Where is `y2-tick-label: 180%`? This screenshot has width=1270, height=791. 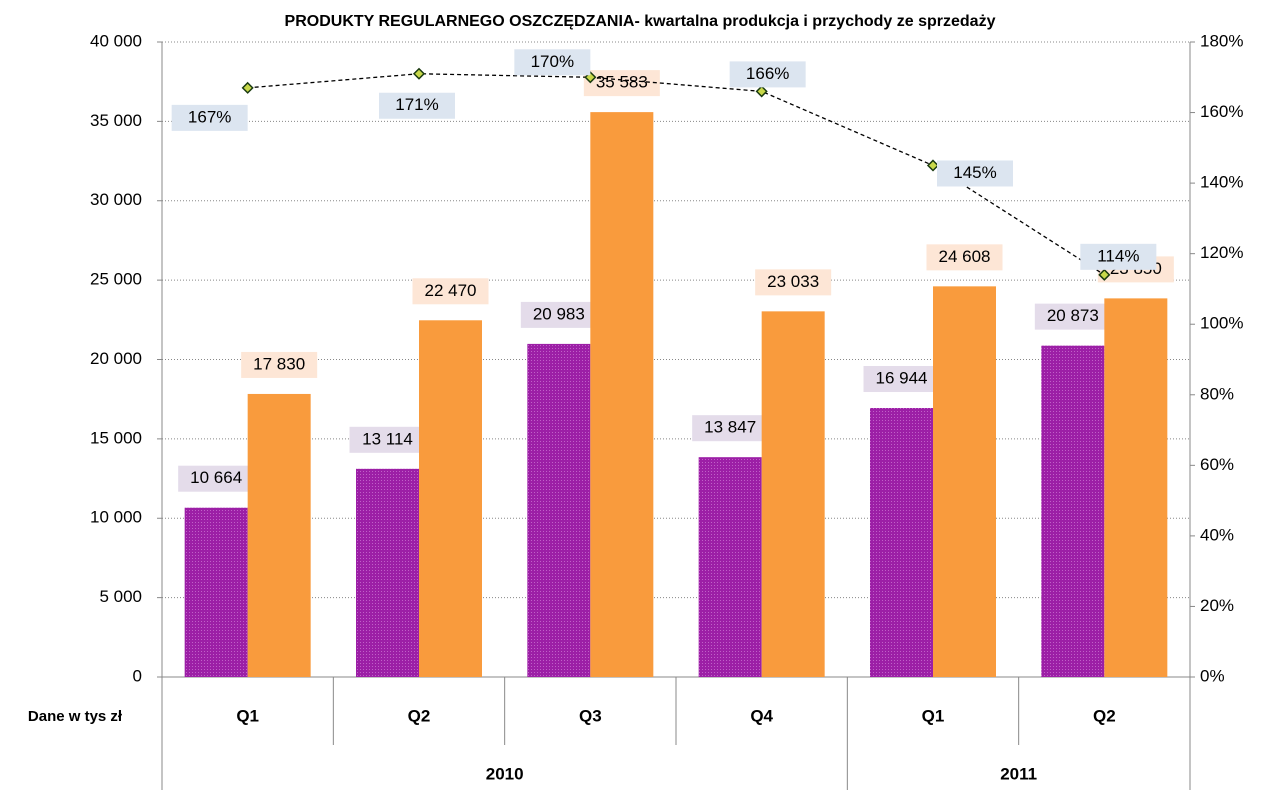
y2-tick-label: 180% is located at coordinates (1221, 40).